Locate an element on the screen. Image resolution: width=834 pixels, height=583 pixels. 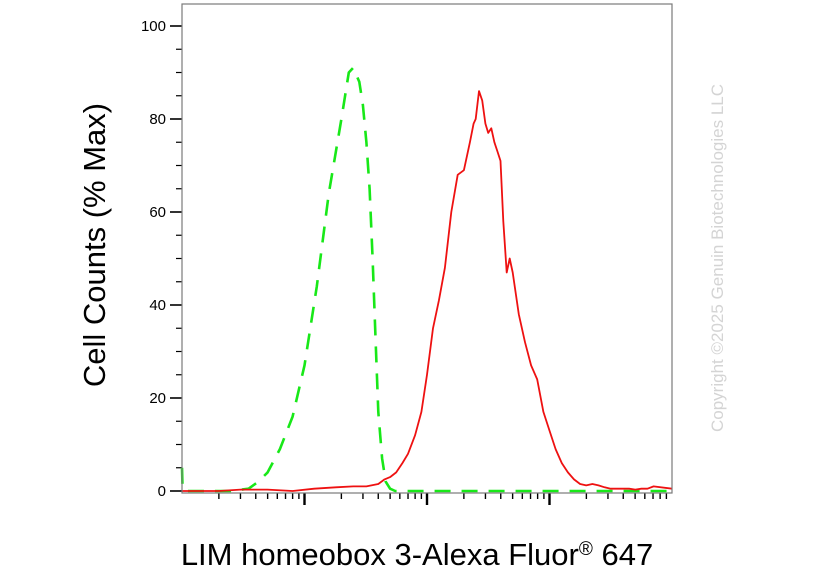
y-tick-label: 20 is located at coordinates (157, 398).